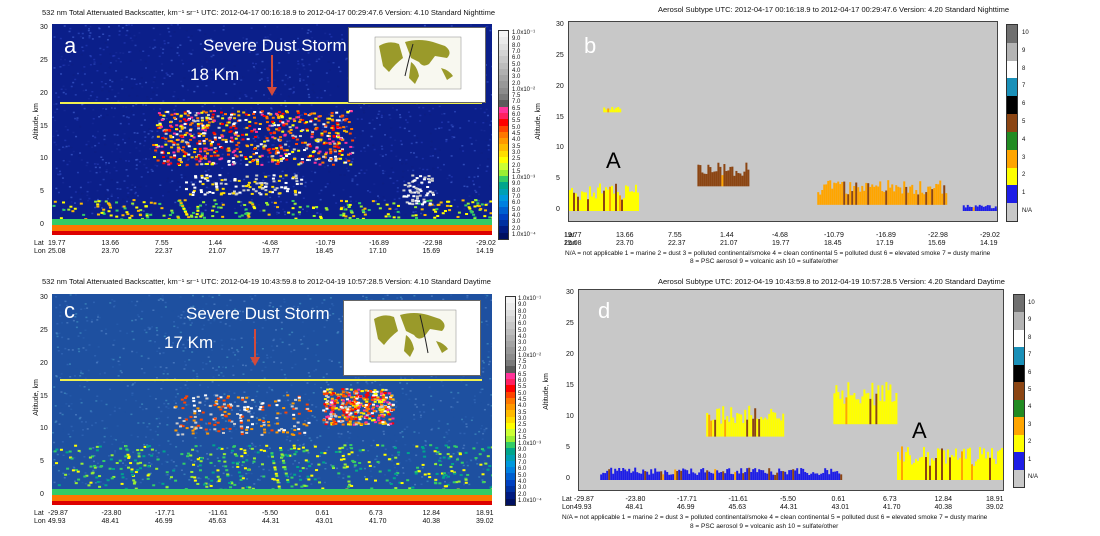 Image resolution: width=1100 pixels, height=536 pixels. I want to click on panel-b-lon-tick: 21.07, so click(729, 243).